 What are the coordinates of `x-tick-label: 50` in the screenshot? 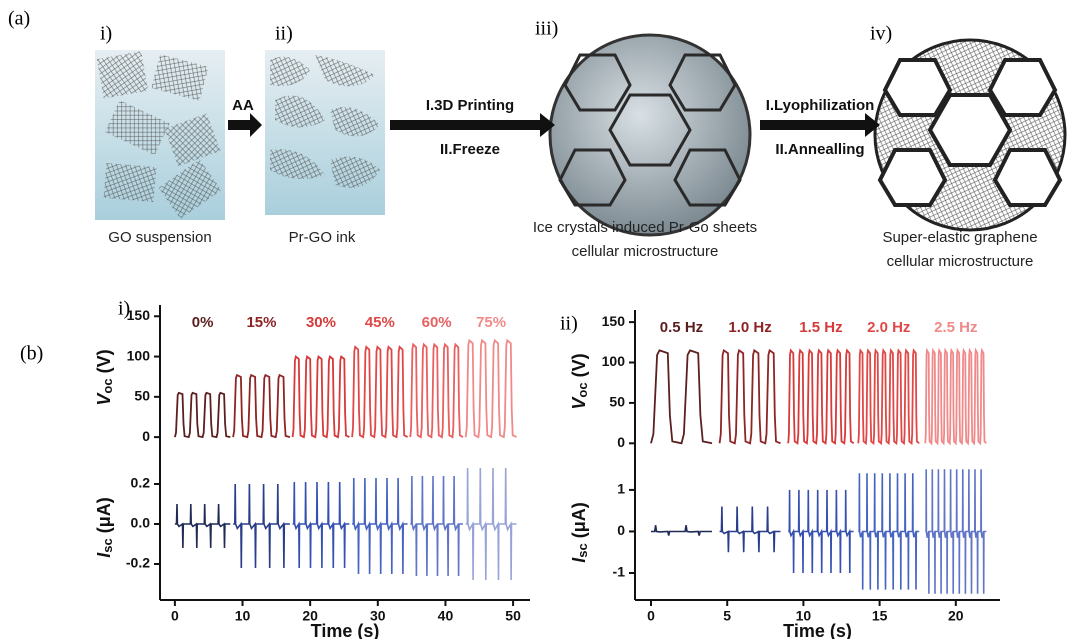 It's located at (513, 616).